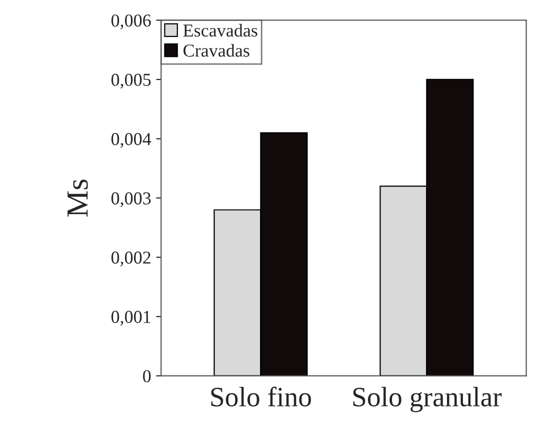 This screenshot has height=430, width=537. What do you see at coordinates (131, 200) in the screenshot?
I see `y-tick-label: 0,003` at bounding box center [131, 200].